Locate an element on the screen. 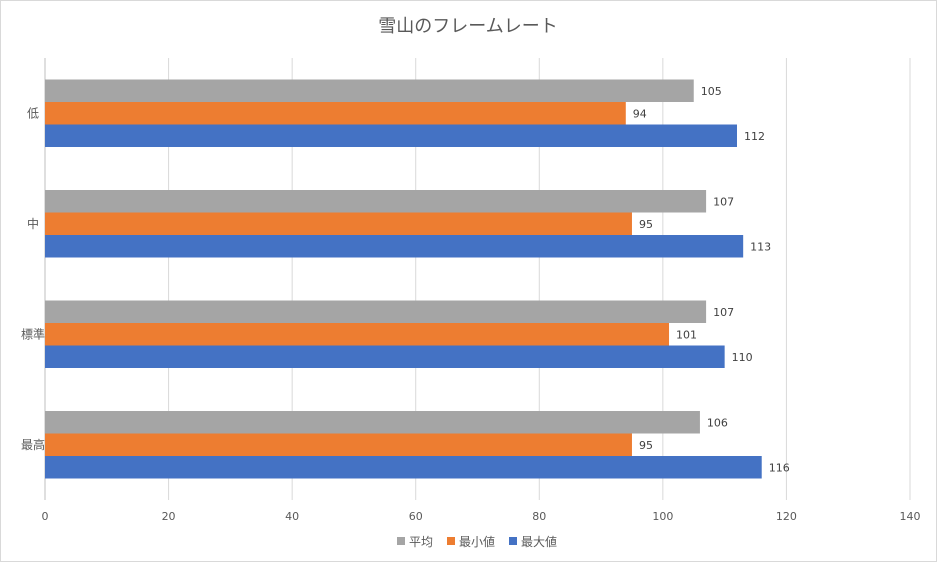 The height and width of the screenshot is (562, 937). x-tick-label: 80 is located at coordinates (539, 516).